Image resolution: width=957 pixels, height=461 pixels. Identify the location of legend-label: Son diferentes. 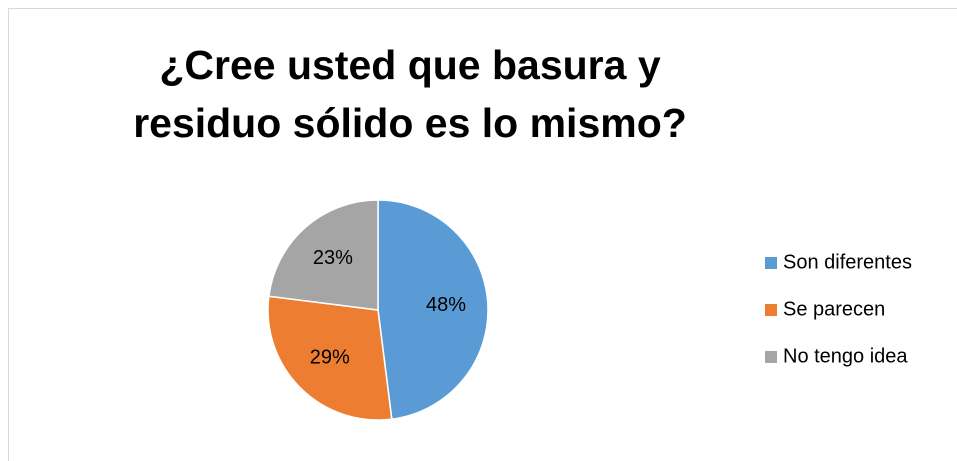
(847, 262).